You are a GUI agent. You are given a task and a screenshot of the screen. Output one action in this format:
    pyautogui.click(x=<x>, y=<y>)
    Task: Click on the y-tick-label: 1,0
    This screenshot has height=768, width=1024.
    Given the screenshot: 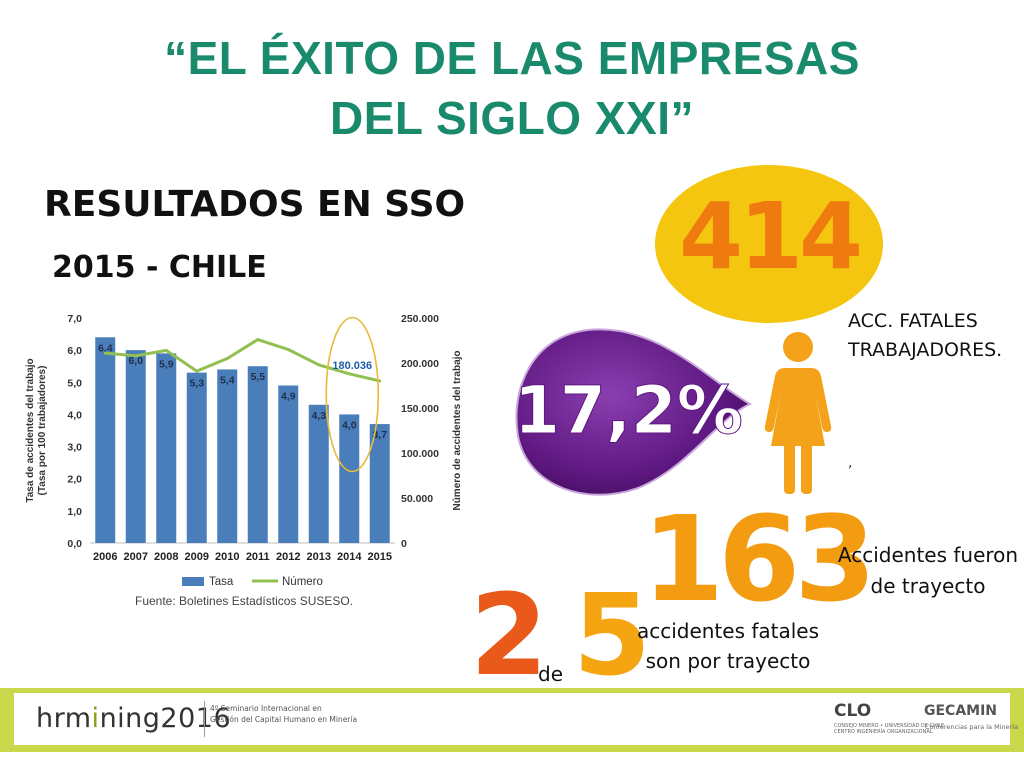 What is the action you would take?
    pyautogui.click(x=74, y=512)
    